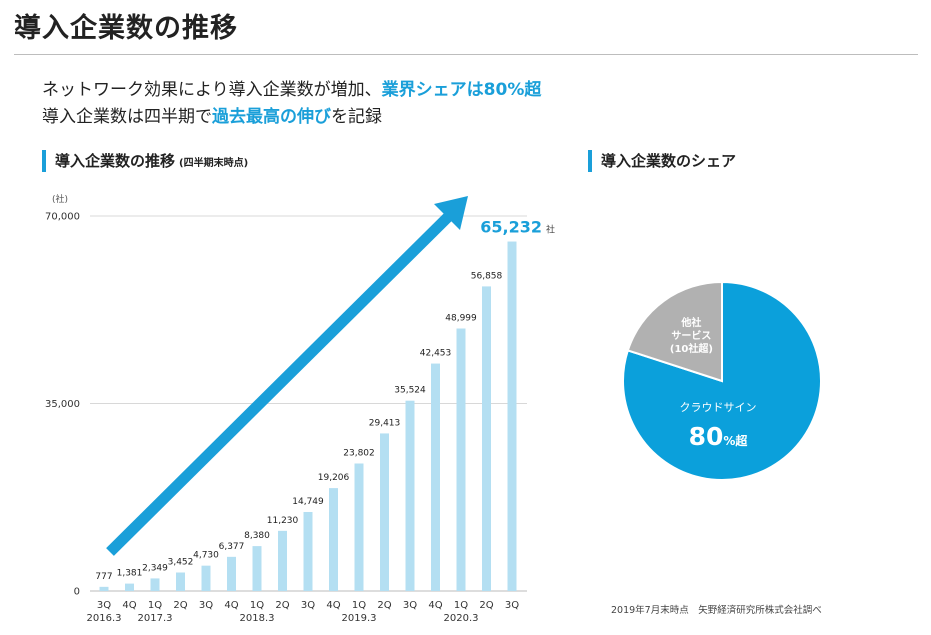  What do you see at coordinates (271, 117) in the screenshot?
I see `headline-2-highlight: 過去最高の伸び` at bounding box center [271, 117].